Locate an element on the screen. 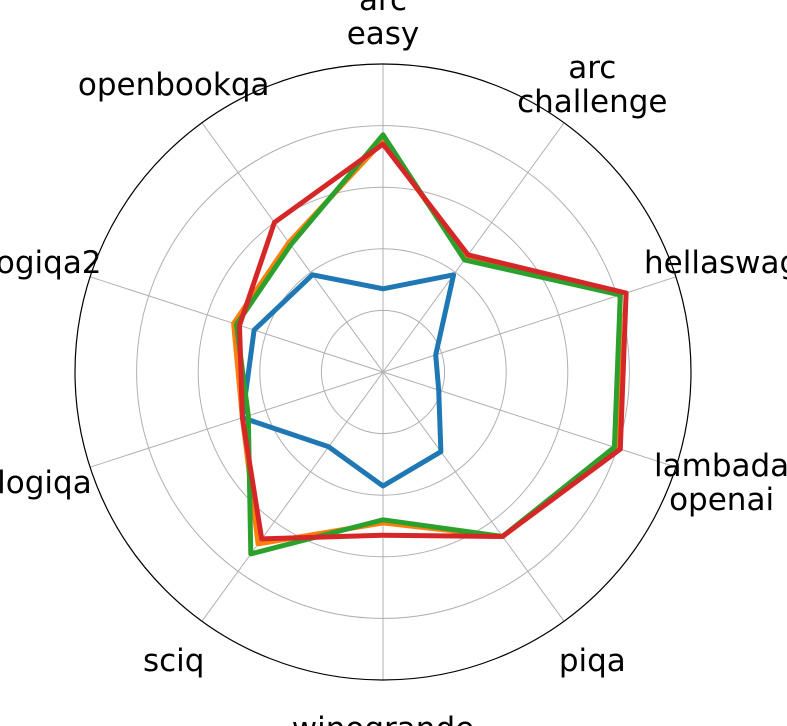 The width and height of the screenshot is (787, 726). axis-label-9: openbookqa is located at coordinates (174, 85).